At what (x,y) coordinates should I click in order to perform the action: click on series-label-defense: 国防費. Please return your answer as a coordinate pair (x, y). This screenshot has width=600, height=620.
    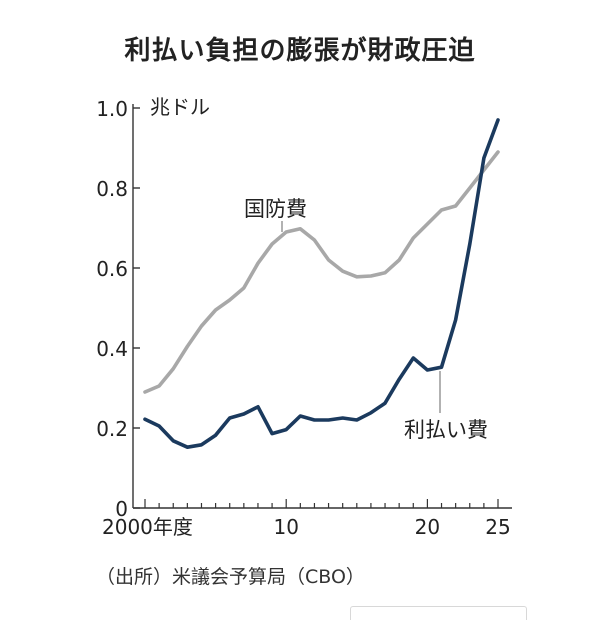
    Looking at the image, I should click on (275, 209).